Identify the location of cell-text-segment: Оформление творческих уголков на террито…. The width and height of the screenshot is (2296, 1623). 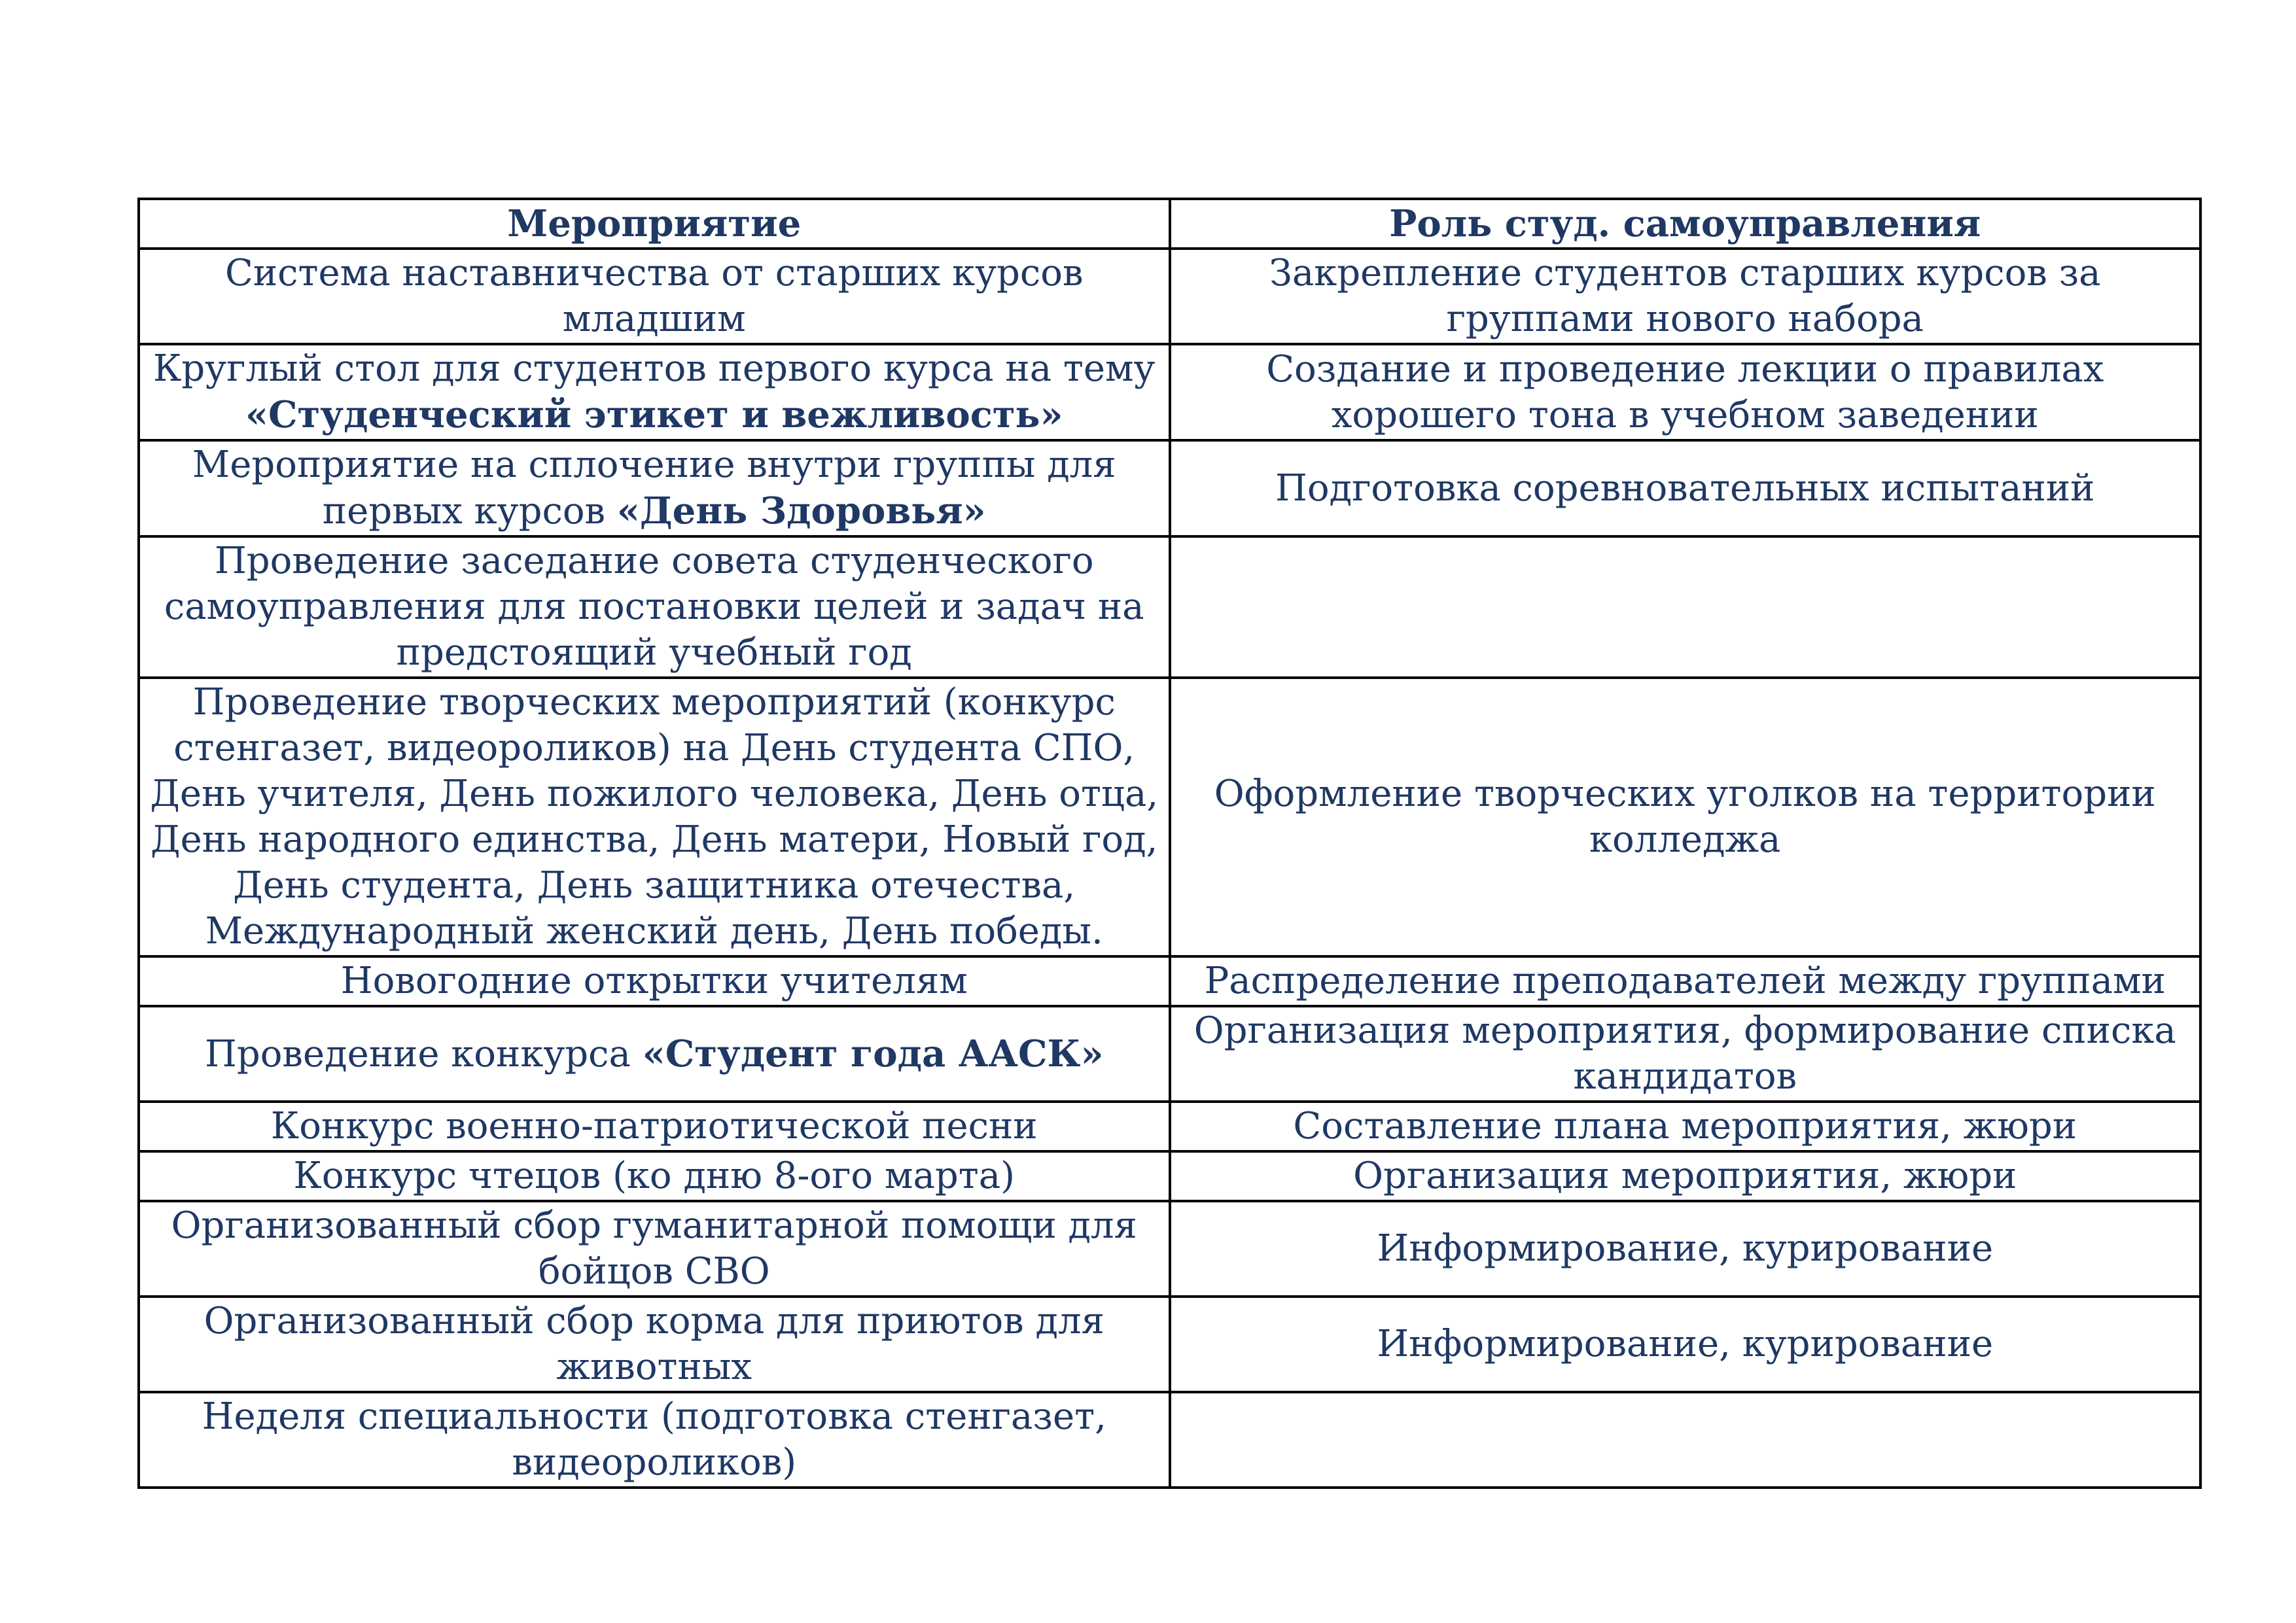
(1685, 817).